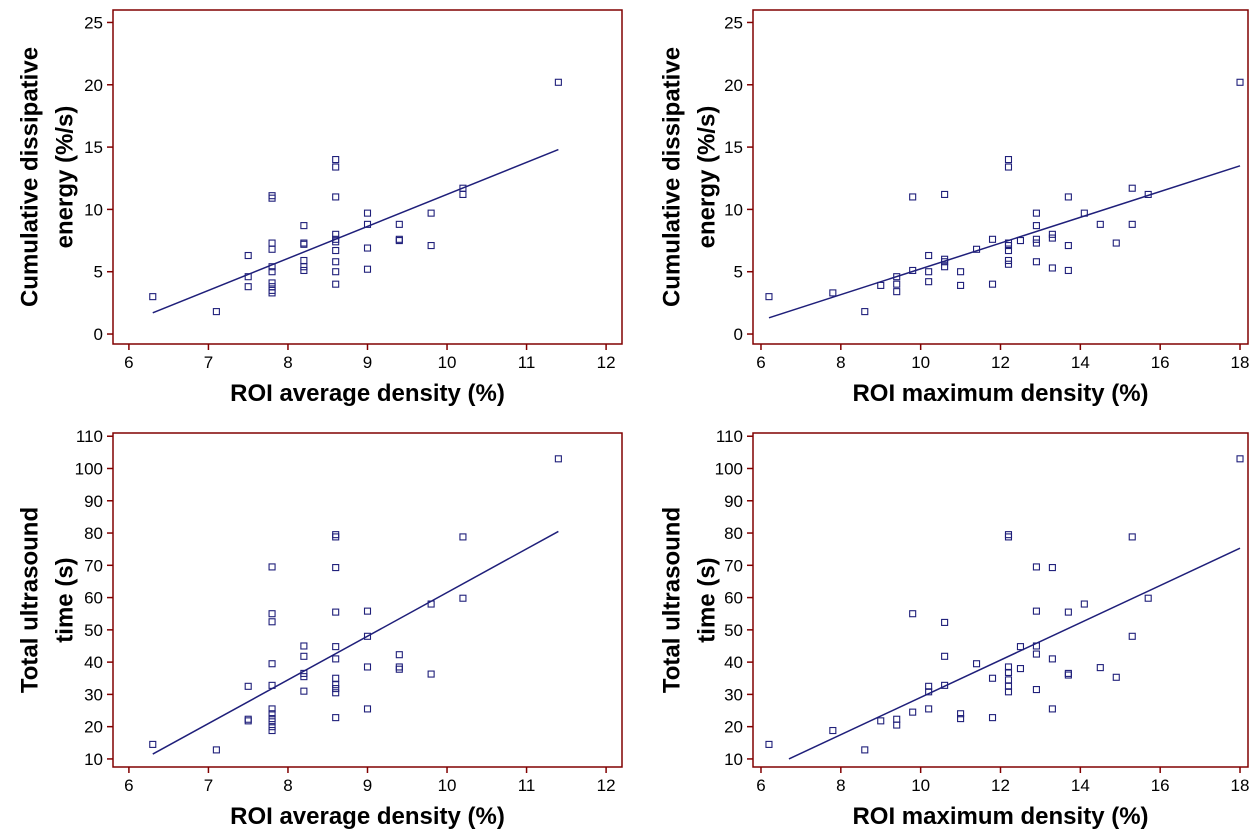  Describe the element at coordinates (733, 630) in the screenshot. I see `y-tick-label: 50` at that location.